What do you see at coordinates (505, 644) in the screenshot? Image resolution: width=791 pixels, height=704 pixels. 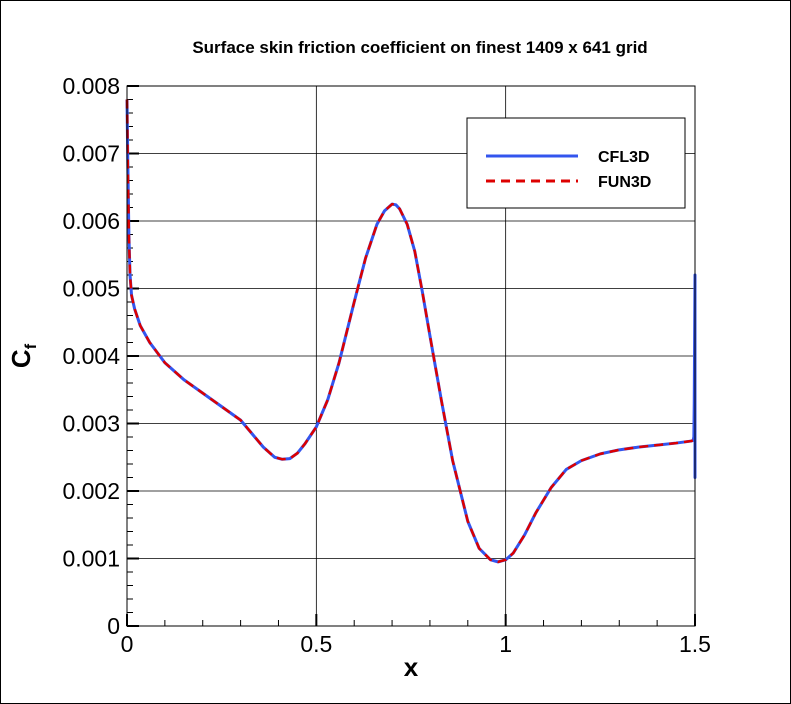 I see `x-tick-label: 1` at bounding box center [505, 644].